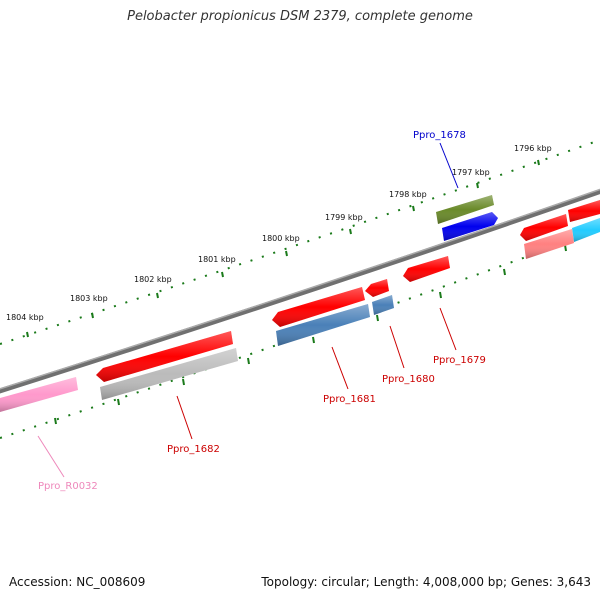 This screenshot has width=600, height=600. Describe the element at coordinates (533, 148) in the screenshot. I see `ruler-label: 1796 kbp` at that location.